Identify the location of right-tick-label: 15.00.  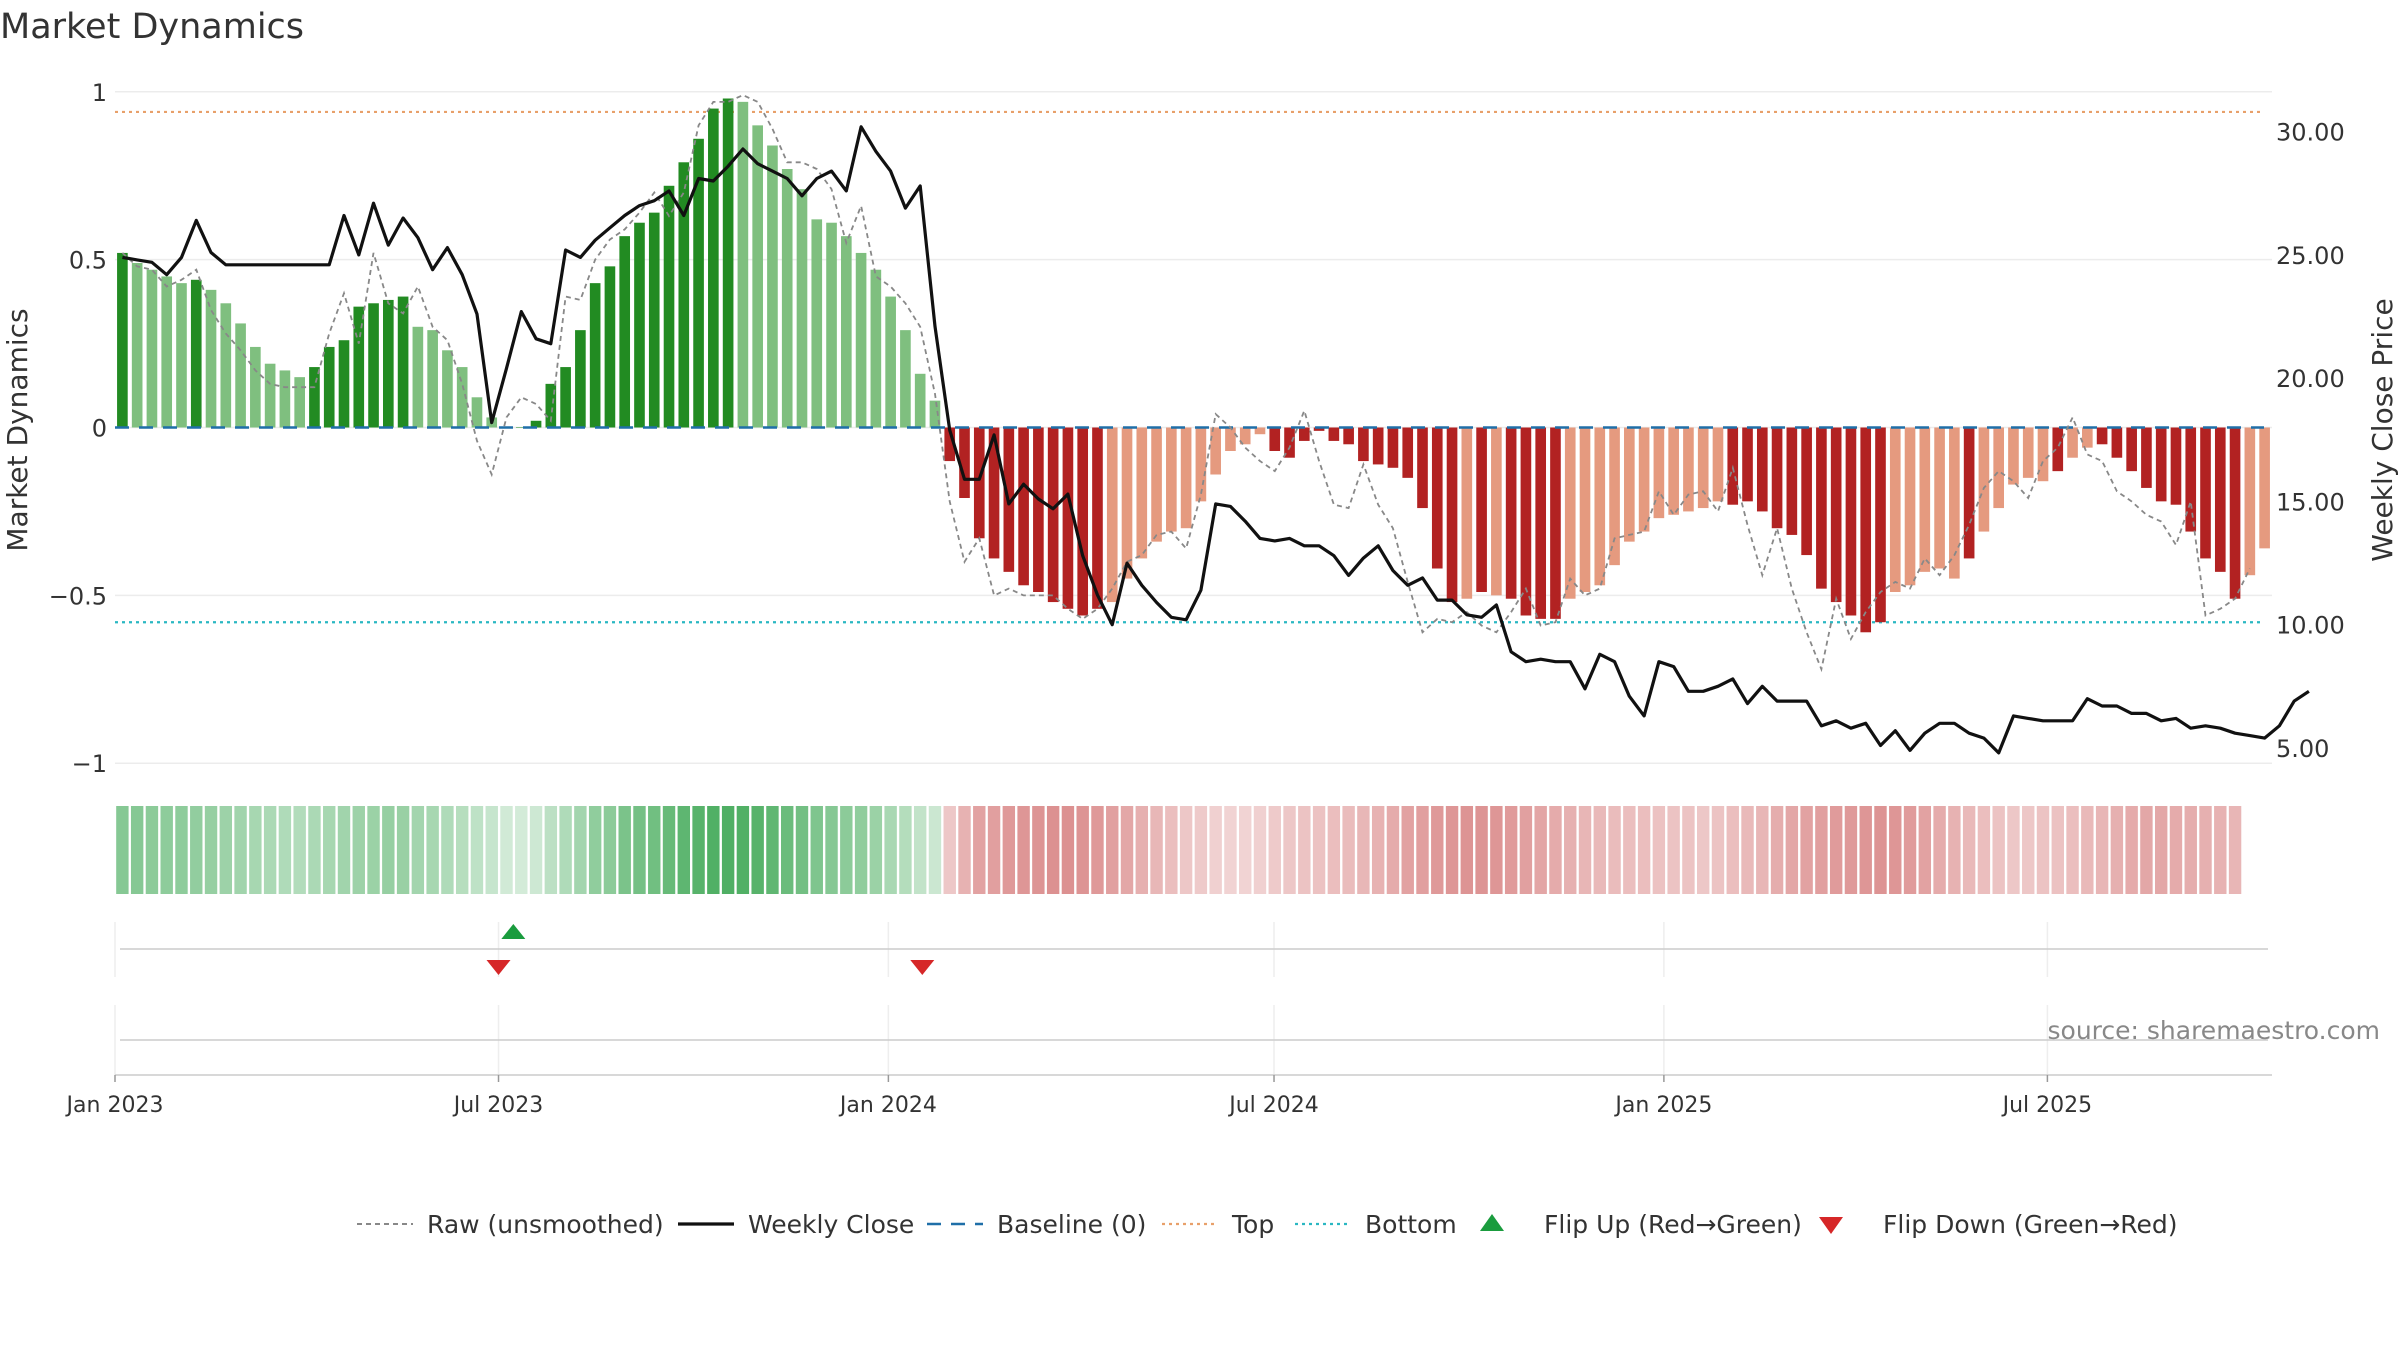
(2310, 502).